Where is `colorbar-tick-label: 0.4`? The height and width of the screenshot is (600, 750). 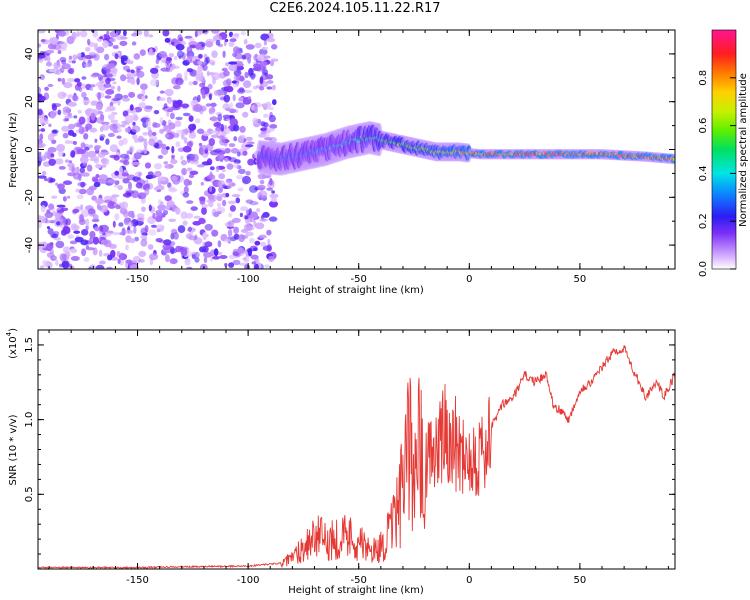 colorbar-tick-label: 0.4 is located at coordinates (703, 173).